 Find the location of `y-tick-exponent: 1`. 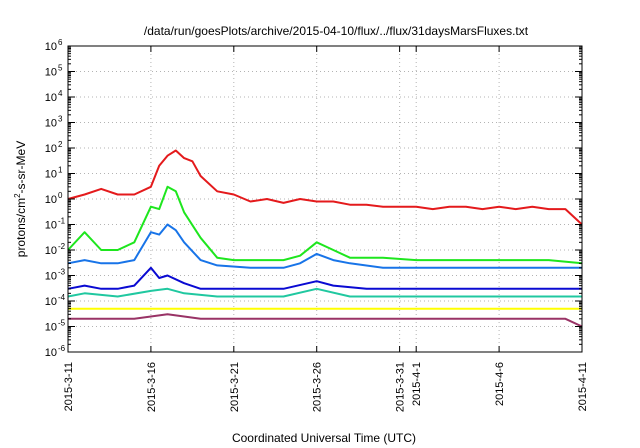

y-tick-exponent: 1 is located at coordinates (60, 170).